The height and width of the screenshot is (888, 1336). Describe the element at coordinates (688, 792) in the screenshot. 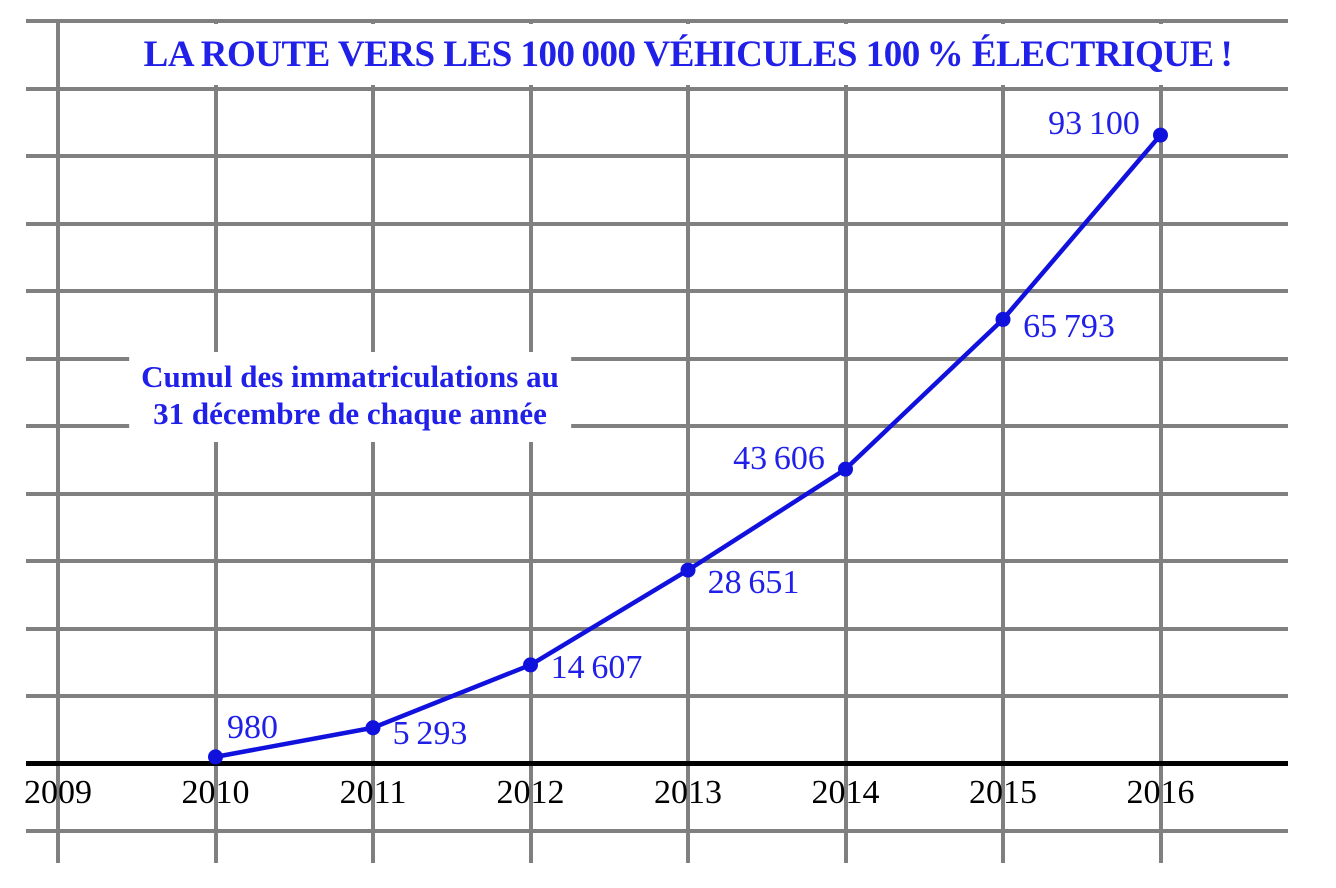

I see `year-label-2013: 2013` at that location.